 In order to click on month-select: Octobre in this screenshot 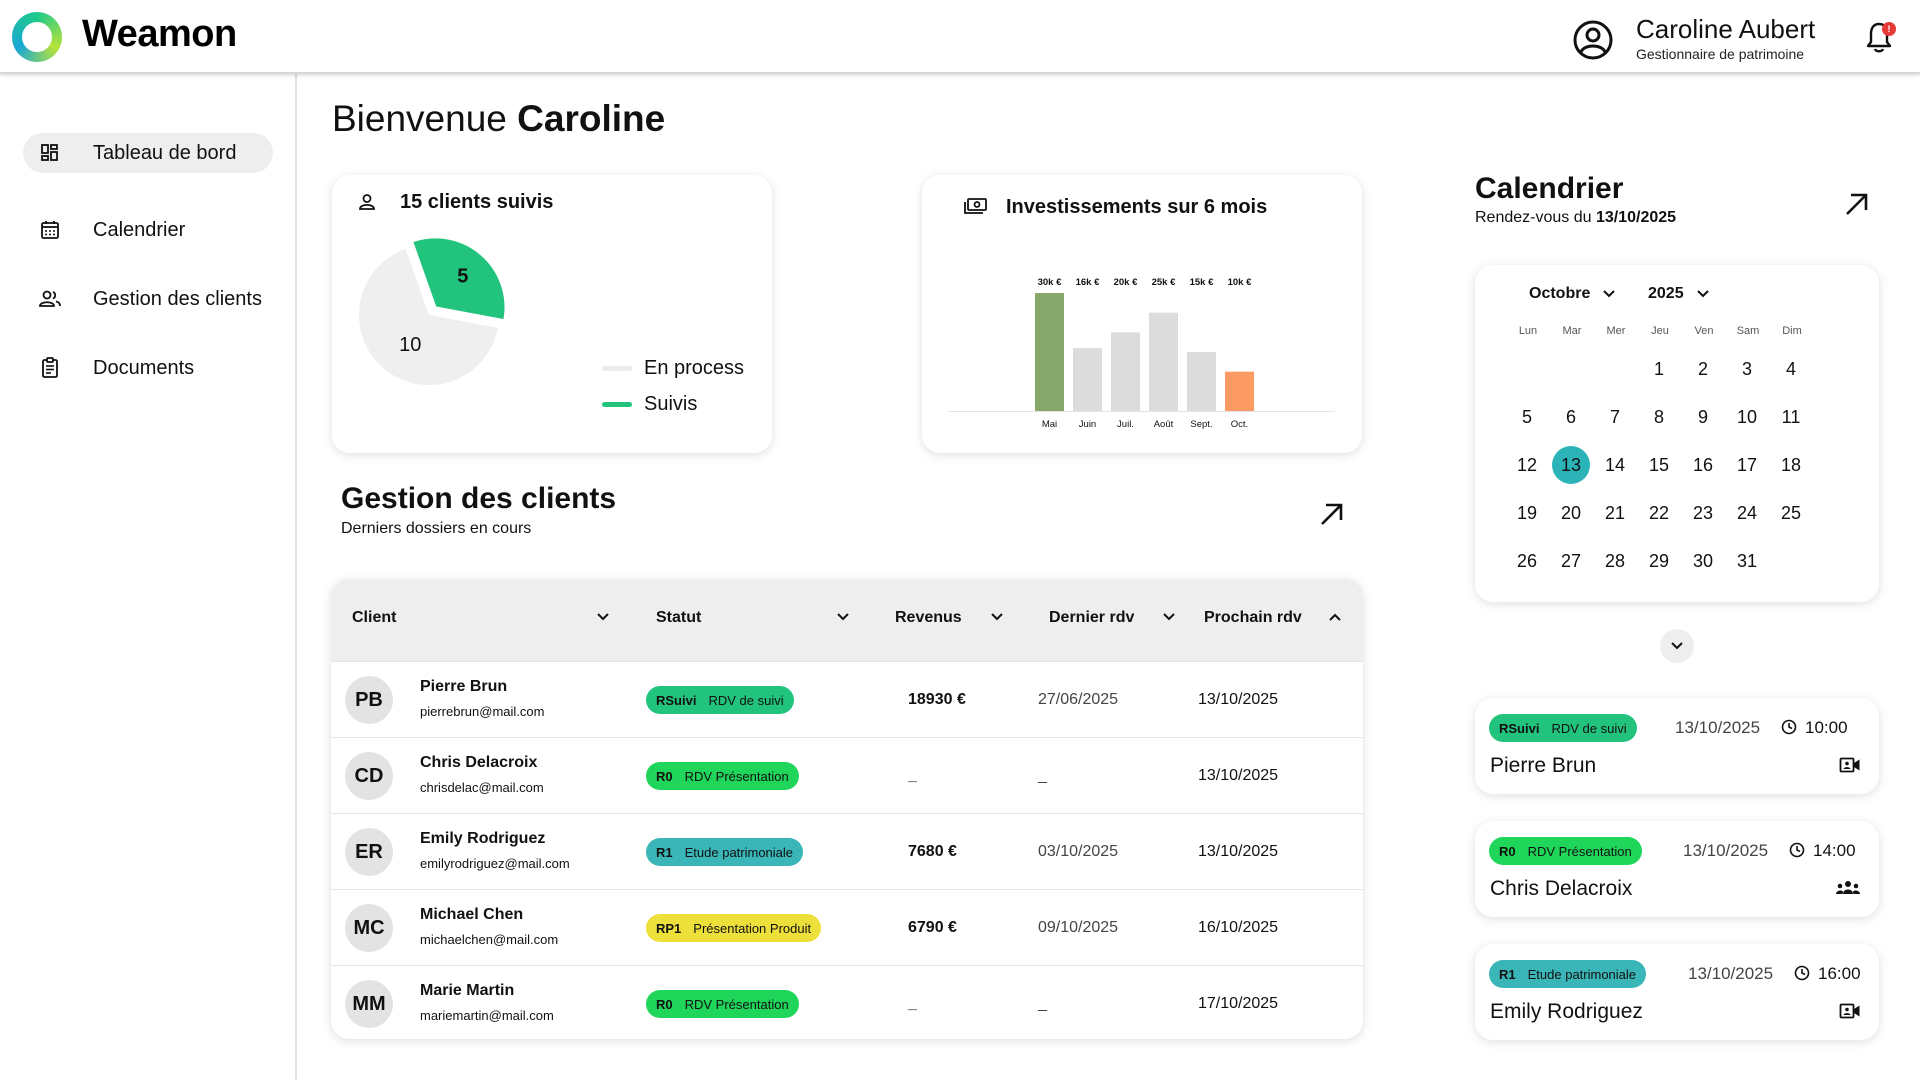, I will do `click(1572, 294)`.